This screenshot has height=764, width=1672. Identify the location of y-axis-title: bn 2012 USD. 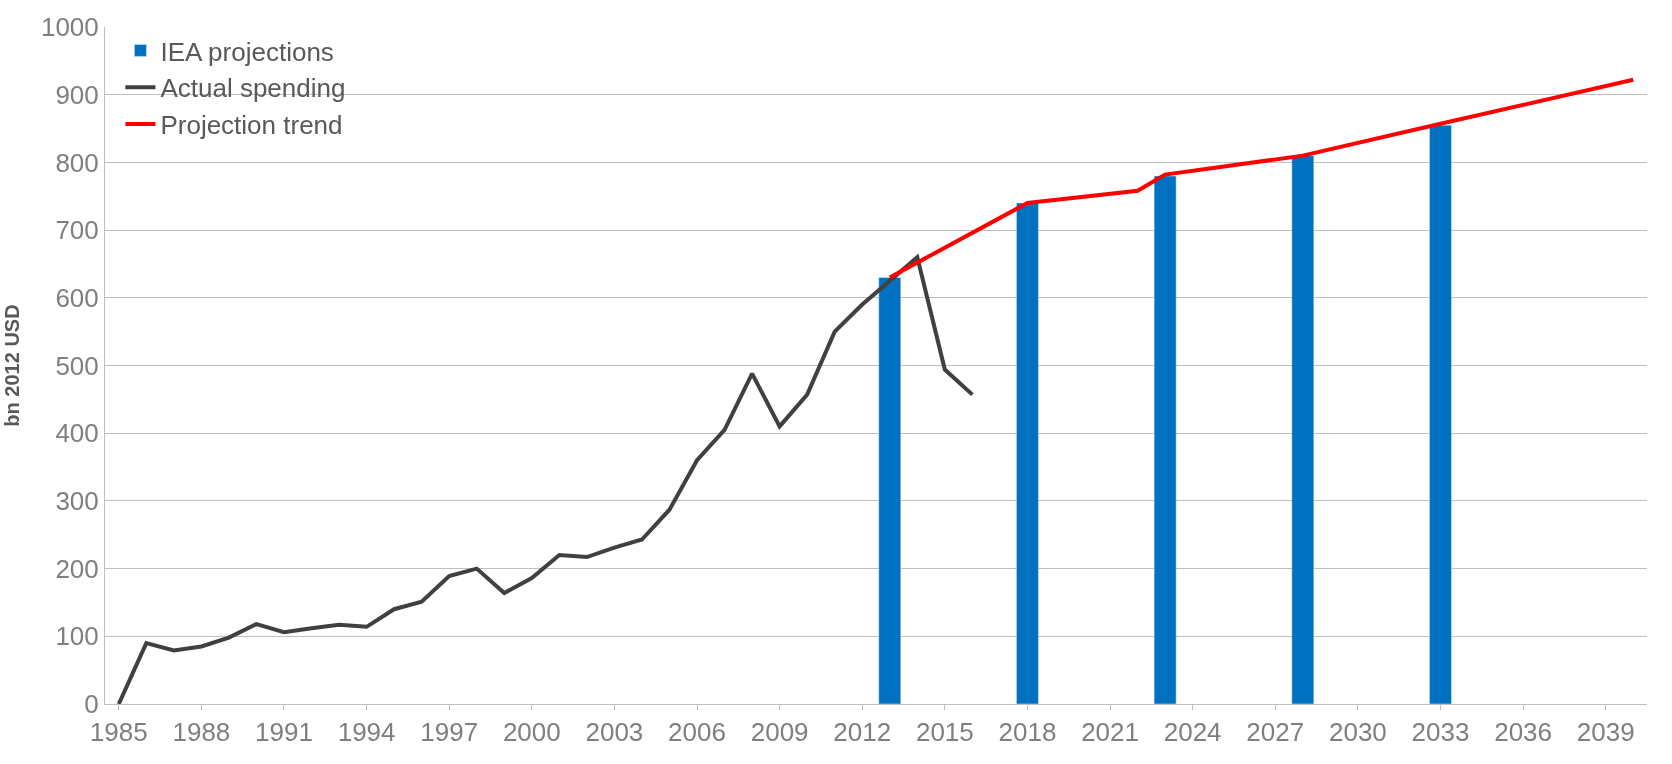
(12, 365).